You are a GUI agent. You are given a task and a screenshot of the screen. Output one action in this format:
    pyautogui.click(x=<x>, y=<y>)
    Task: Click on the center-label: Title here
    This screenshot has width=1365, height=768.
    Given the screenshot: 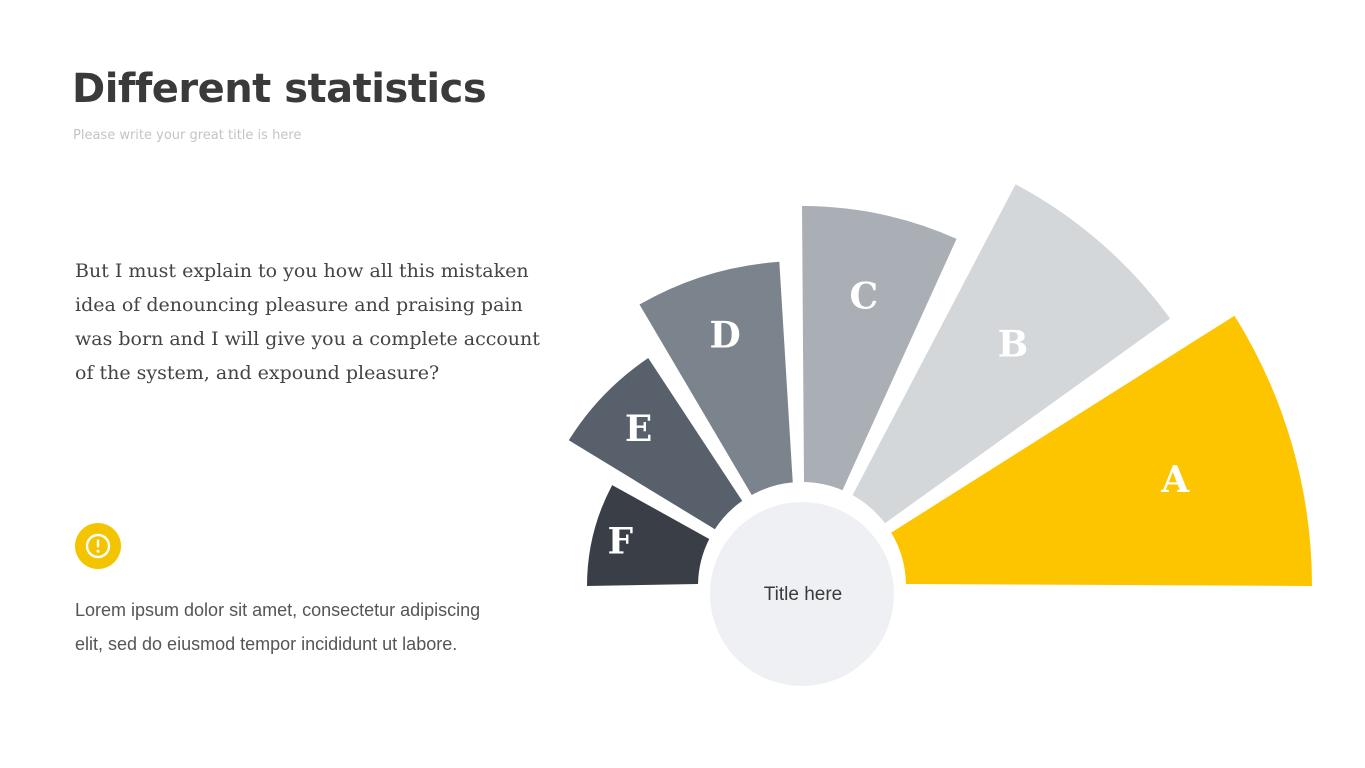 What is the action you would take?
    pyautogui.click(x=803, y=594)
    